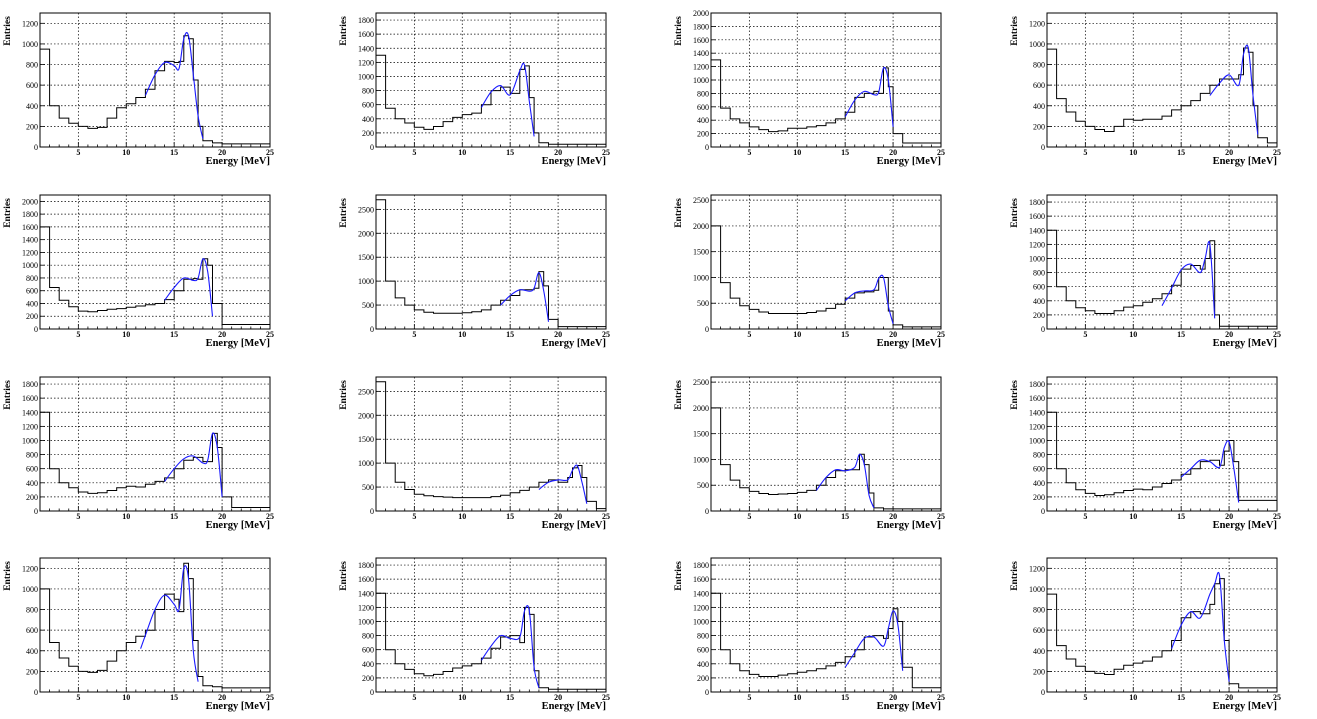  I want to click on y-tick-label: 800, so click(368, 91).